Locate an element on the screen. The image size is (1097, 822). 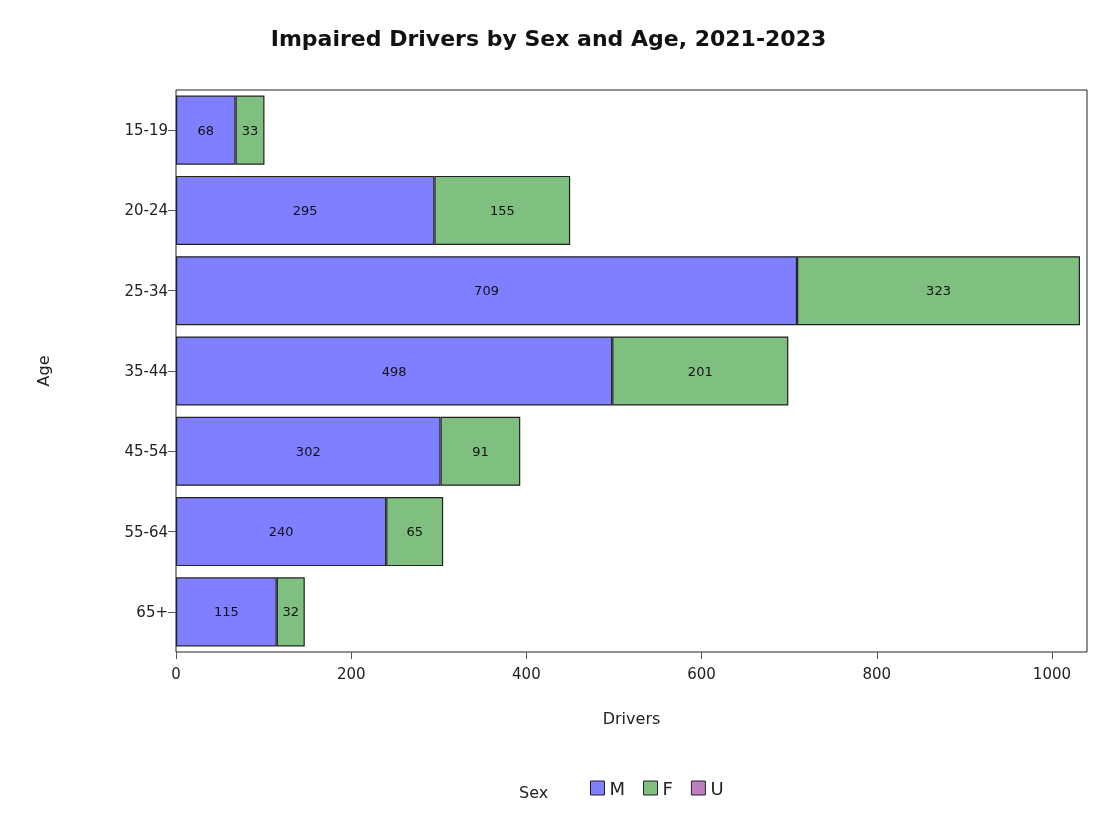
x-tick-label: 0 is located at coordinates (176, 673).